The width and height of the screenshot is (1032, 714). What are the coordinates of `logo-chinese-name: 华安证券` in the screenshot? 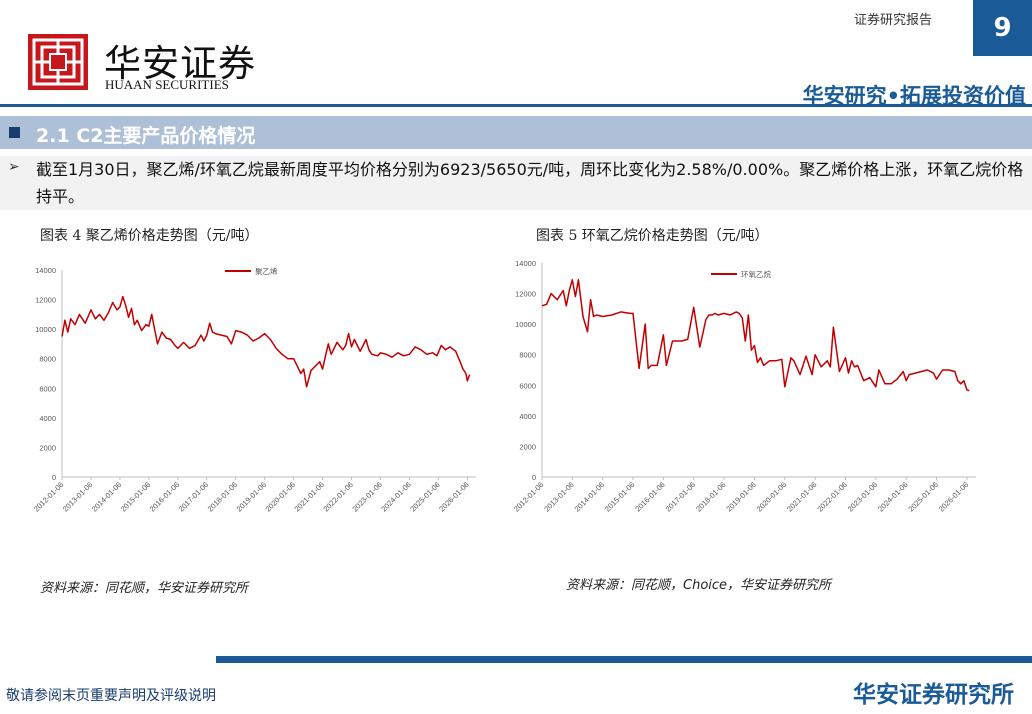 It's located at (180, 63).